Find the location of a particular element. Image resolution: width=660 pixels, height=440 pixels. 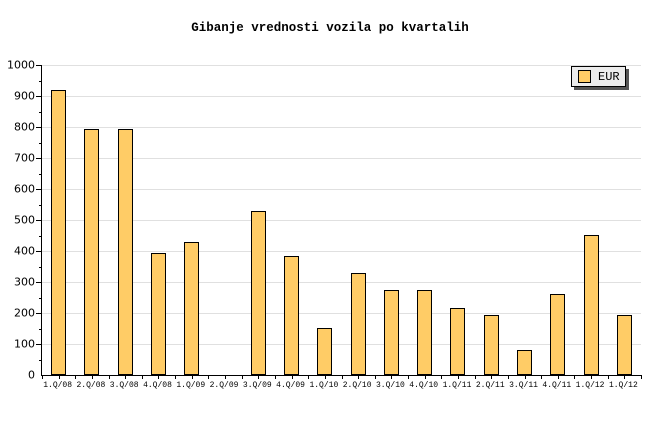

y-axis-label: 0 is located at coordinates (31, 375).